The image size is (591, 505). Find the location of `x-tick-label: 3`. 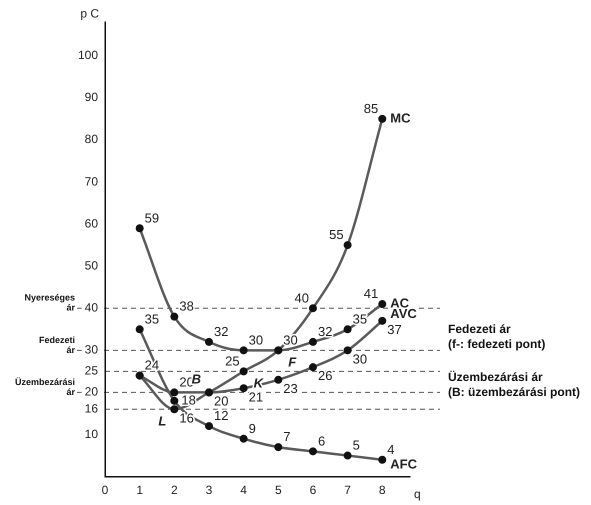

x-tick-label: 3 is located at coordinates (209, 490).